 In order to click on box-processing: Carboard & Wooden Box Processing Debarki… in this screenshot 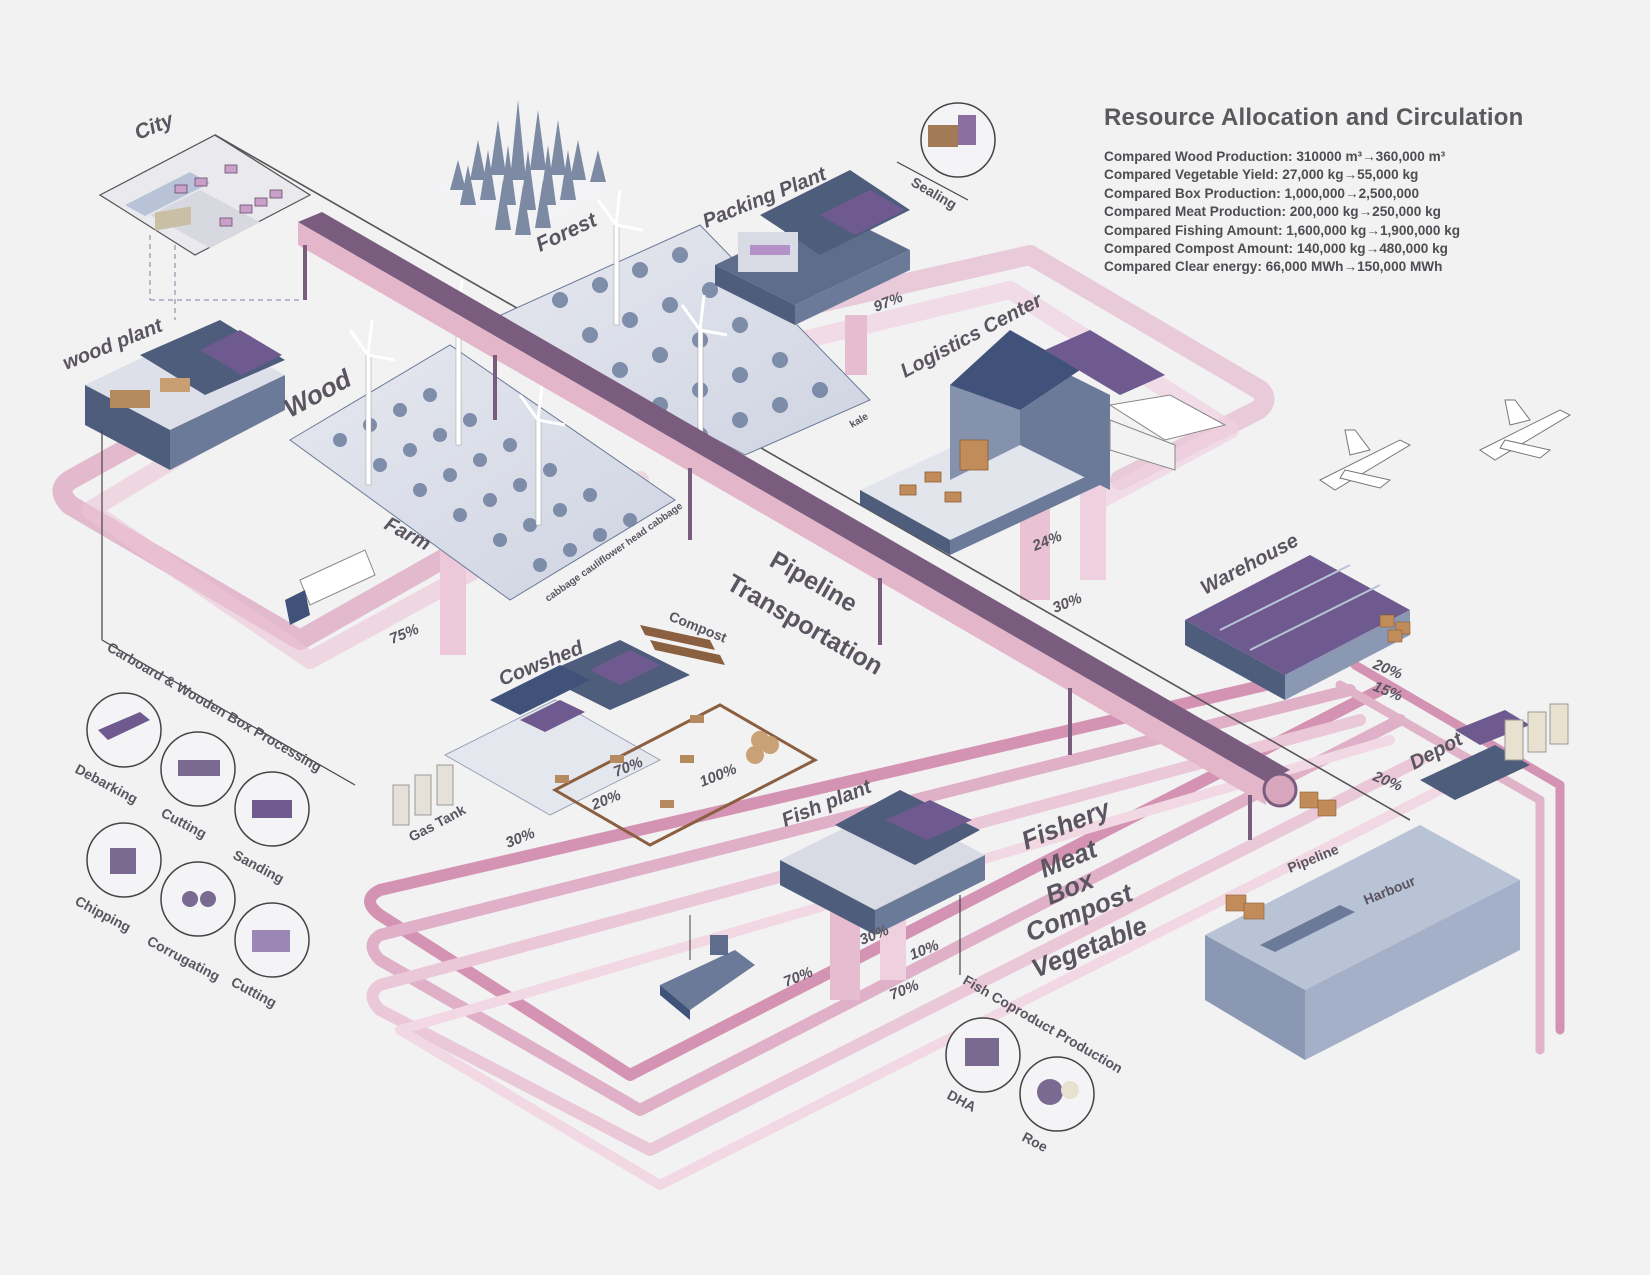, I will do `click(199, 825)`.